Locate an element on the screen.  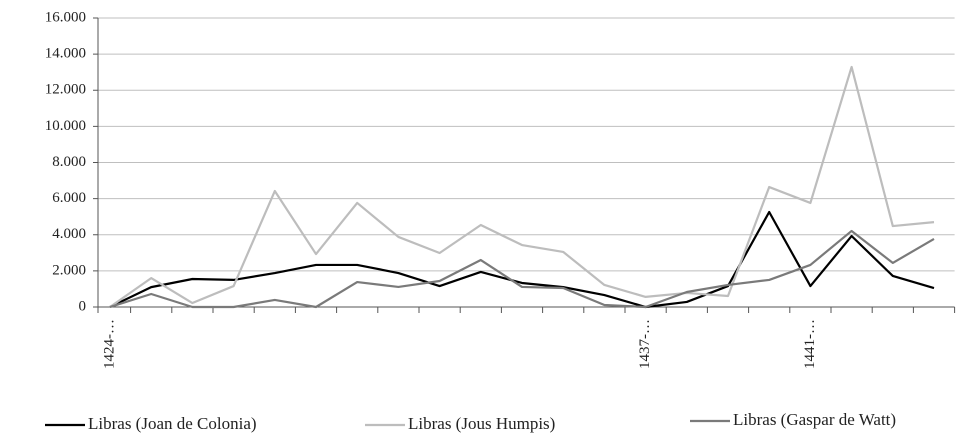
y-tick-label: 16.000 is located at coordinates (65, 17).